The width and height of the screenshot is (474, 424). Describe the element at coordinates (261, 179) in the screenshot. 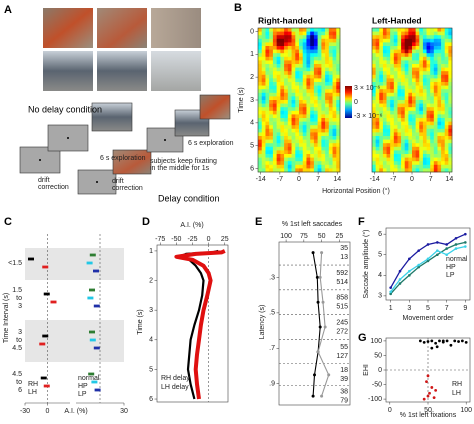

I see `x-tick-label: -14` at that location.